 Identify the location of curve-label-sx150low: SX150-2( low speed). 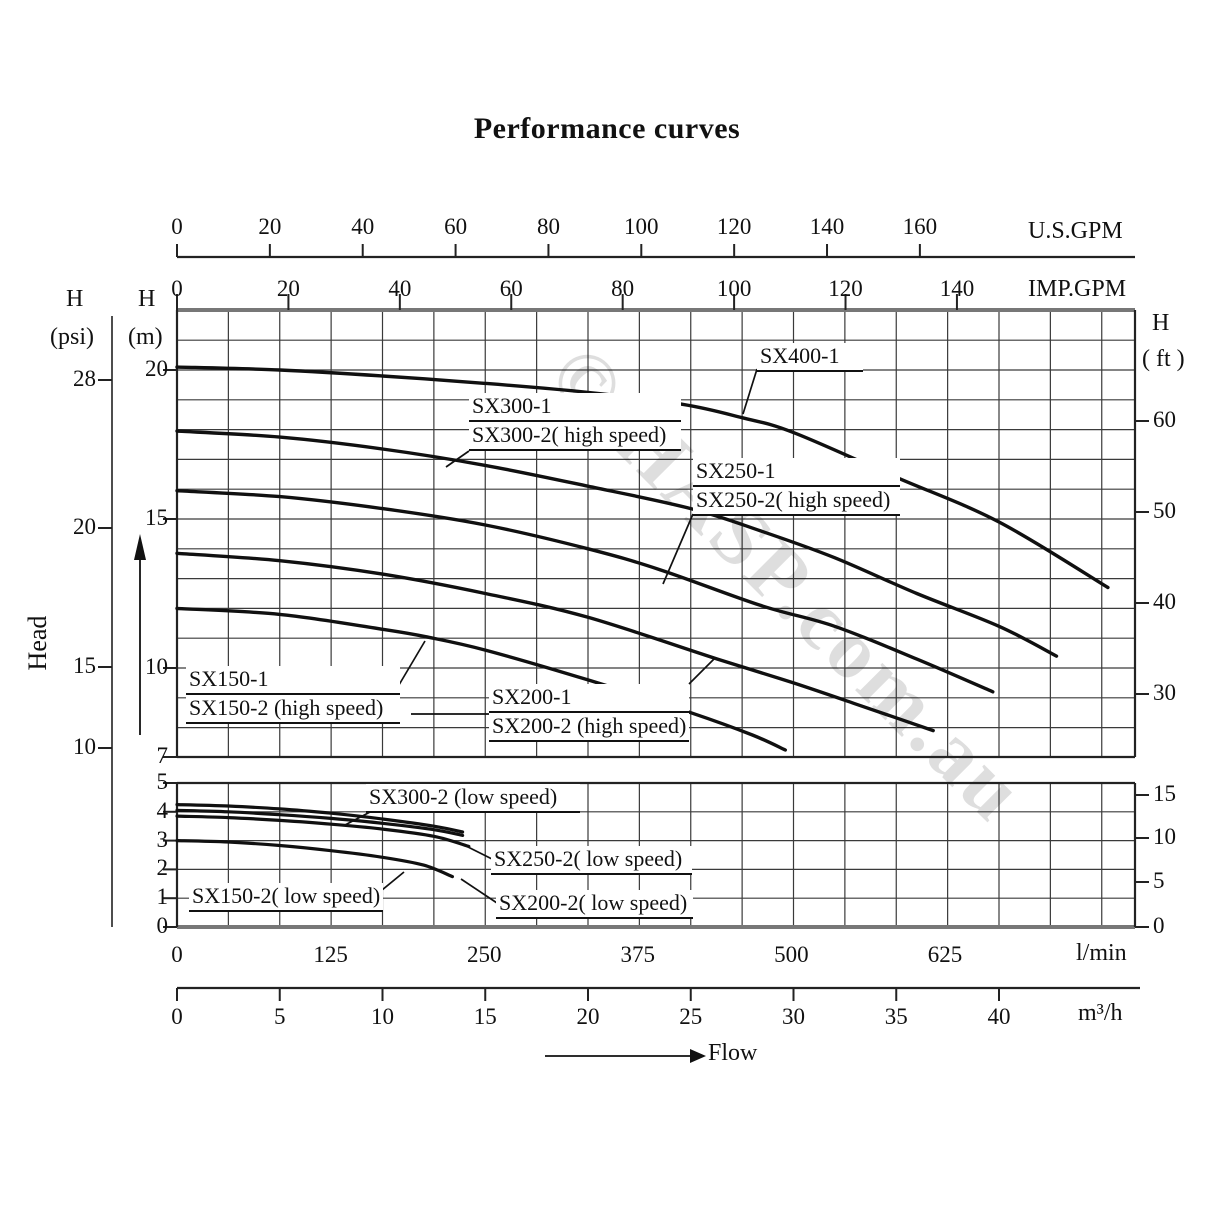
(286, 897).